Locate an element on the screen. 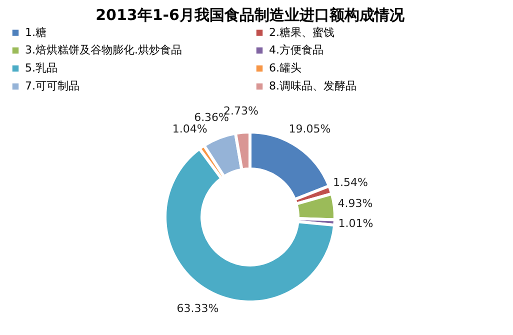 This screenshot has width=513, height=335. legend-label: 1.糖 is located at coordinates (35, 32).